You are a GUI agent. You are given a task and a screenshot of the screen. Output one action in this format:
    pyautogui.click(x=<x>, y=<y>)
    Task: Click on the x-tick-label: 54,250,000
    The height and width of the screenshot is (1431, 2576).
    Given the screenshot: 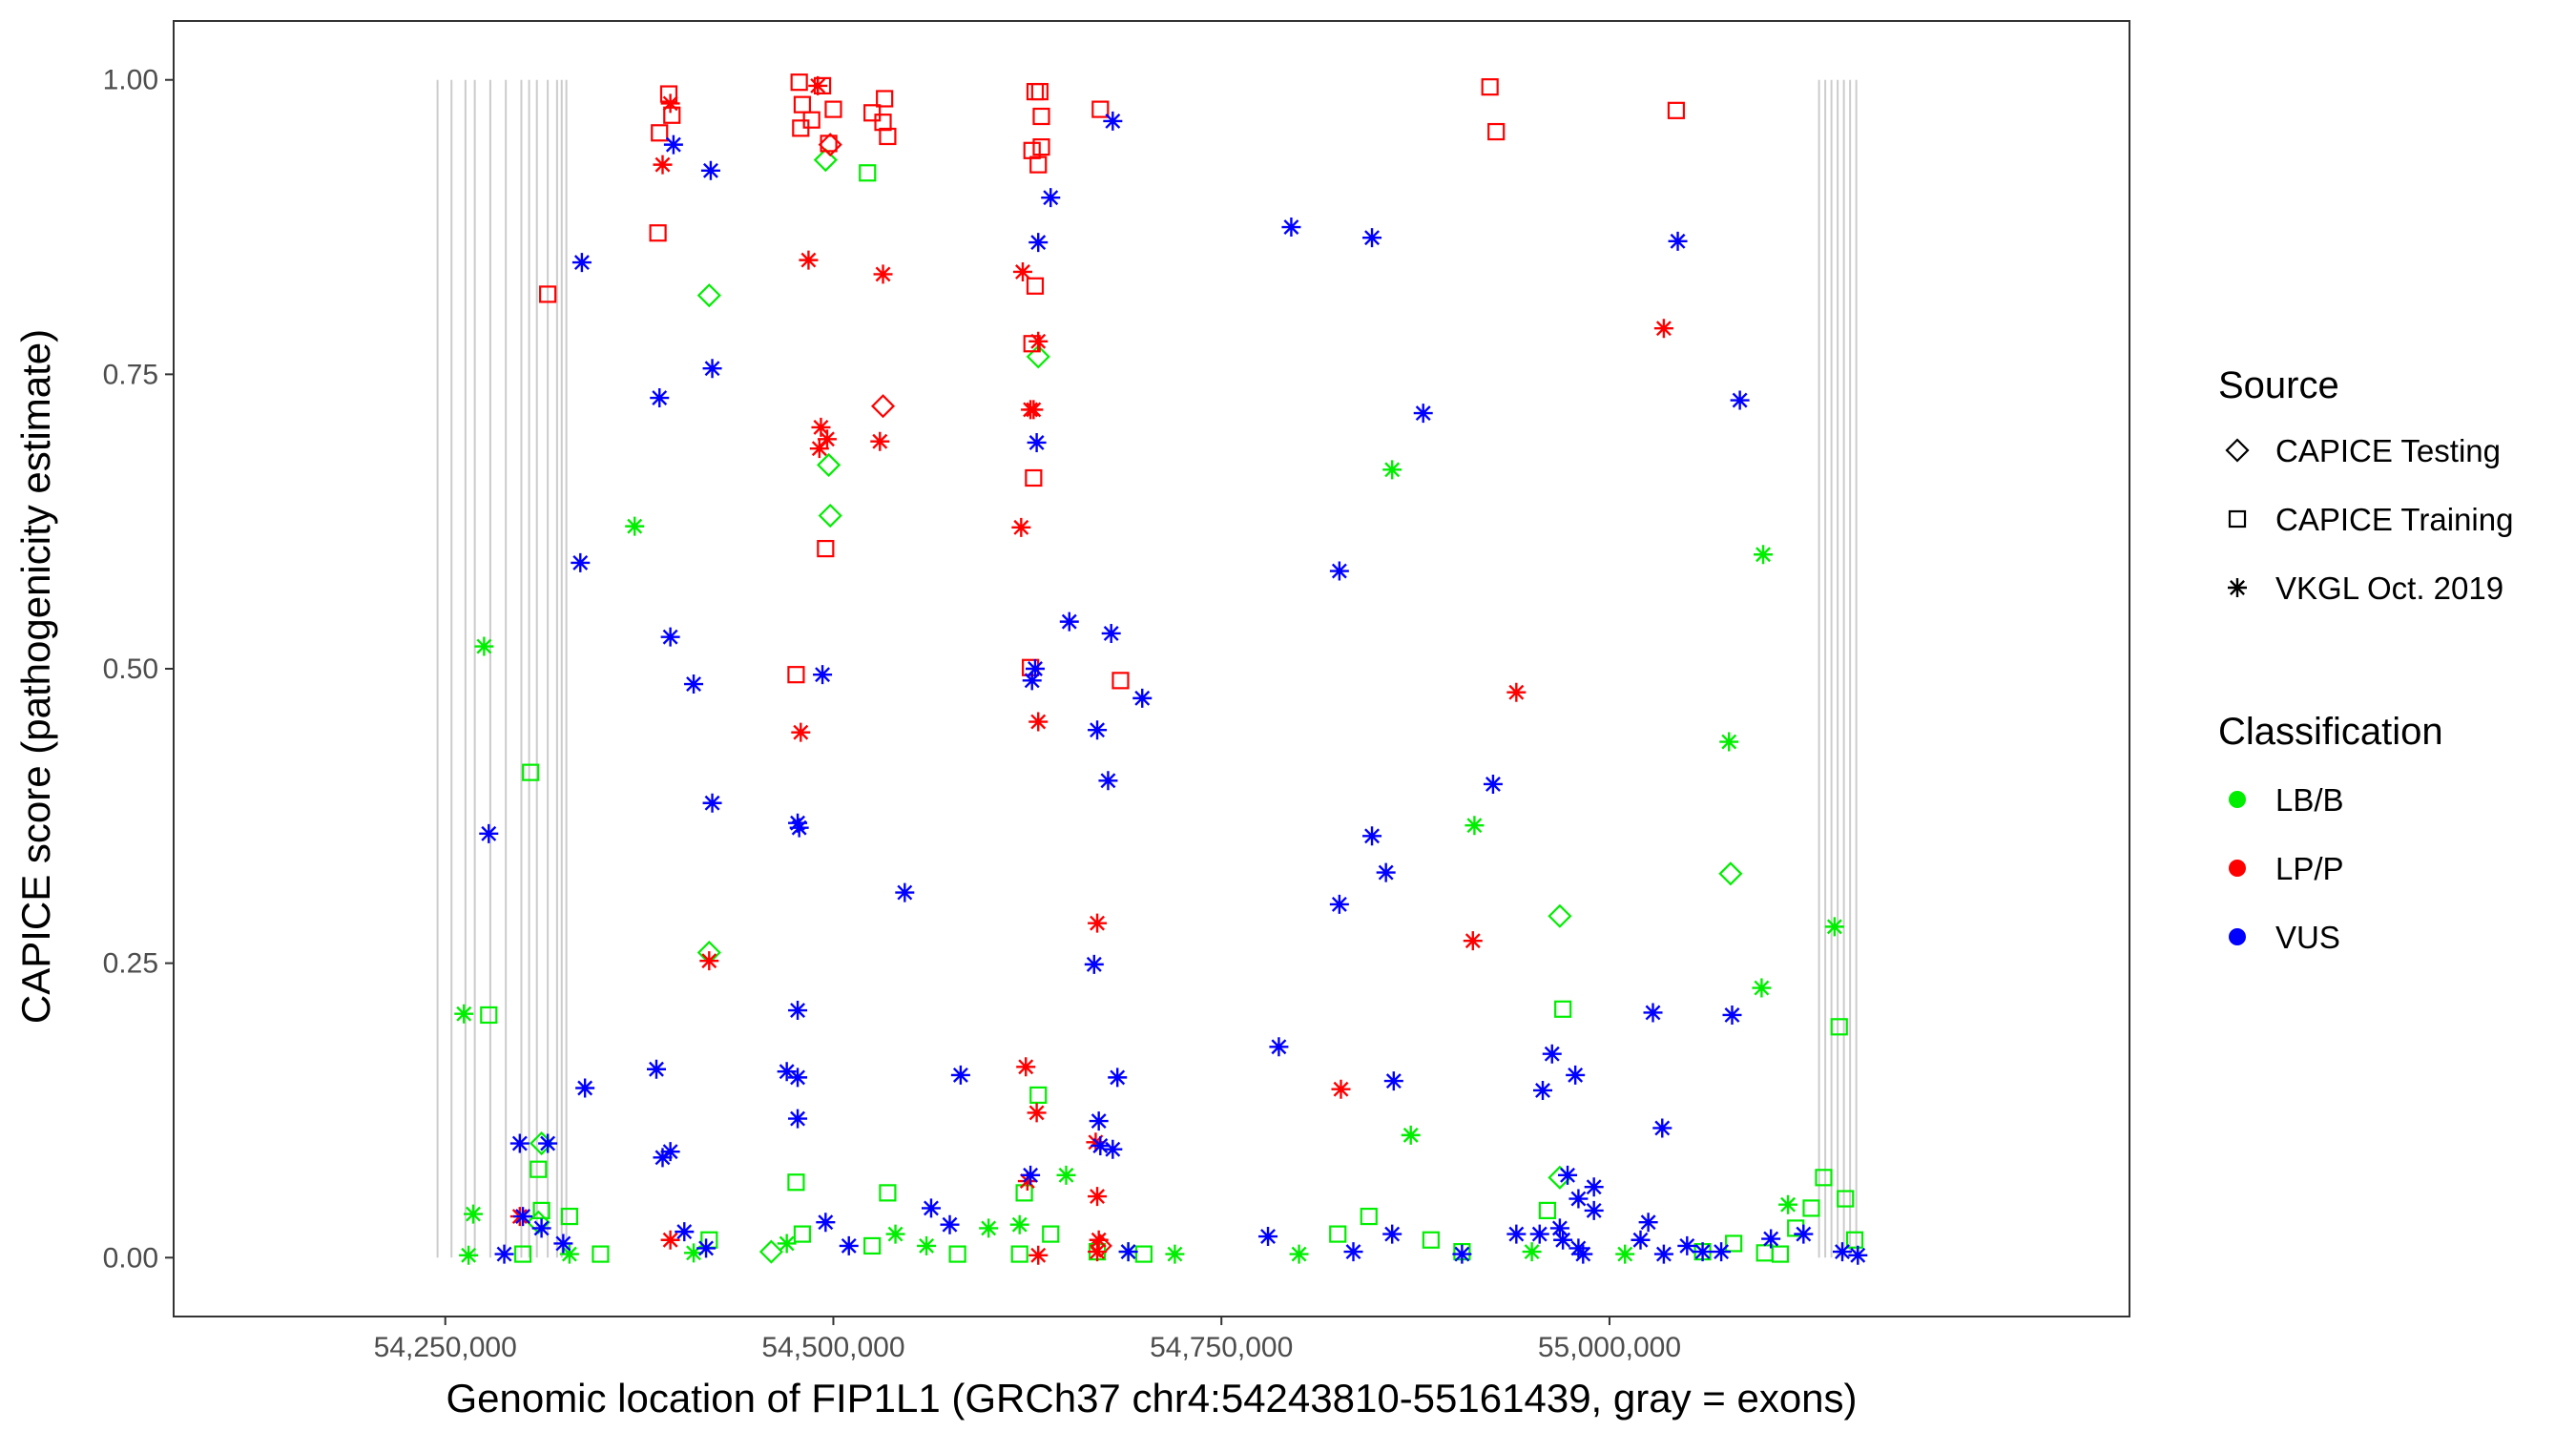 What is the action you would take?
    pyautogui.click(x=445, y=1347)
    